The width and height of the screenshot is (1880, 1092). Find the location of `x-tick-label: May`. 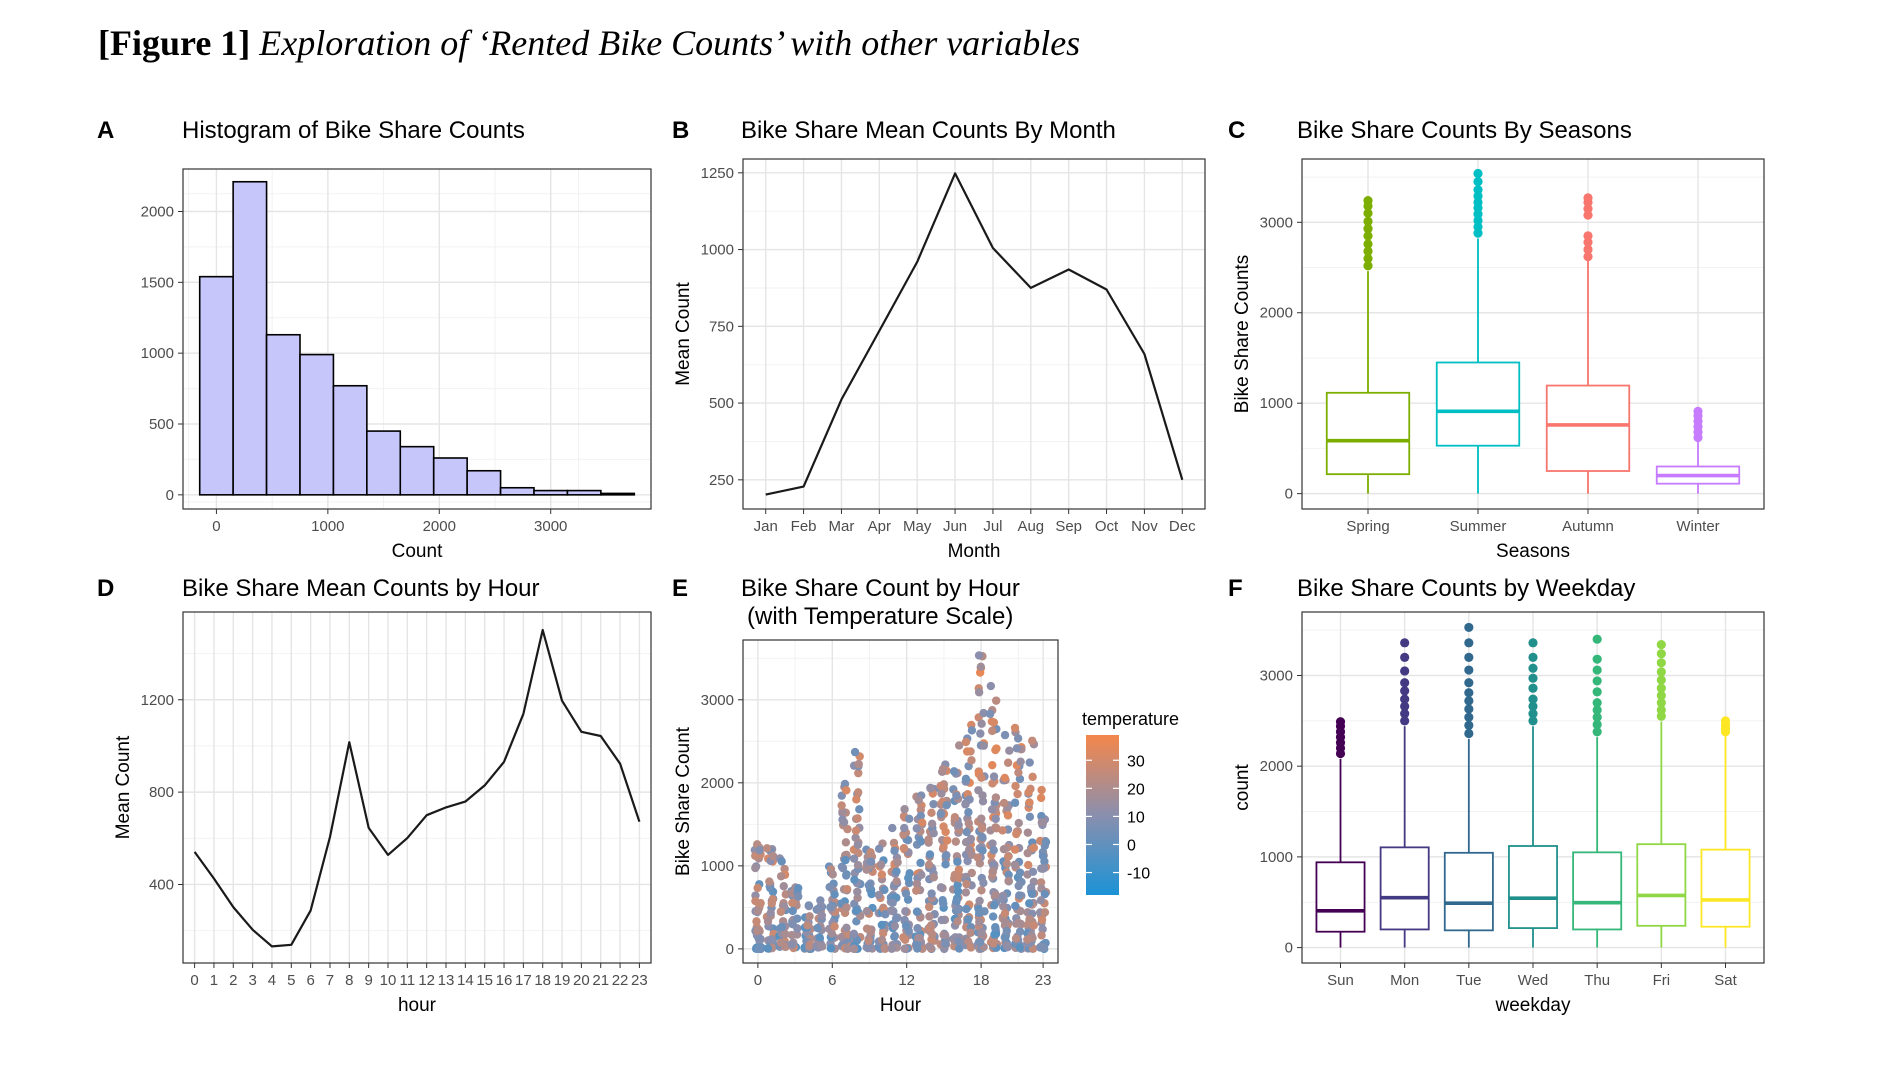

x-tick-label: May is located at coordinates (917, 526).